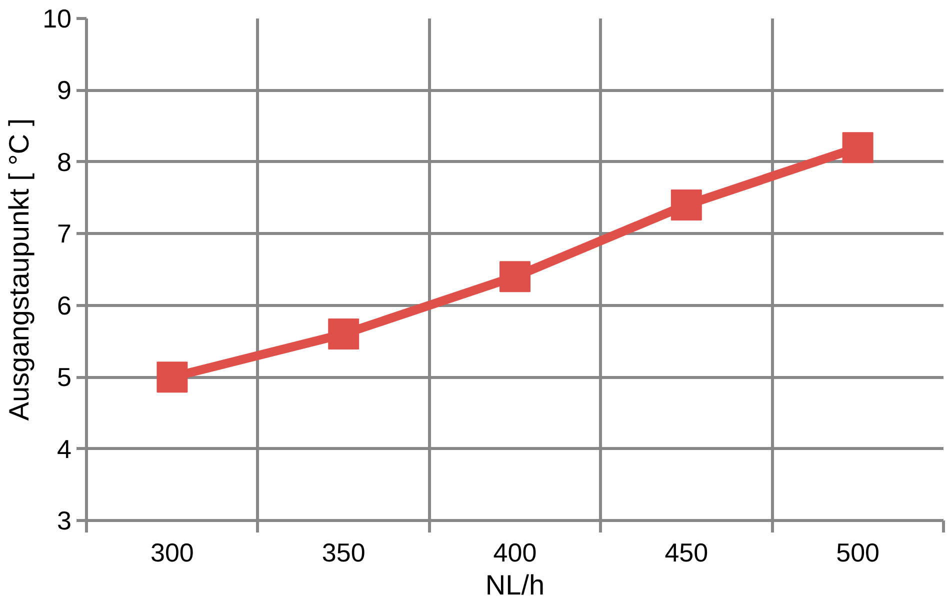  I want to click on x-tick-label: 350, so click(344, 553).